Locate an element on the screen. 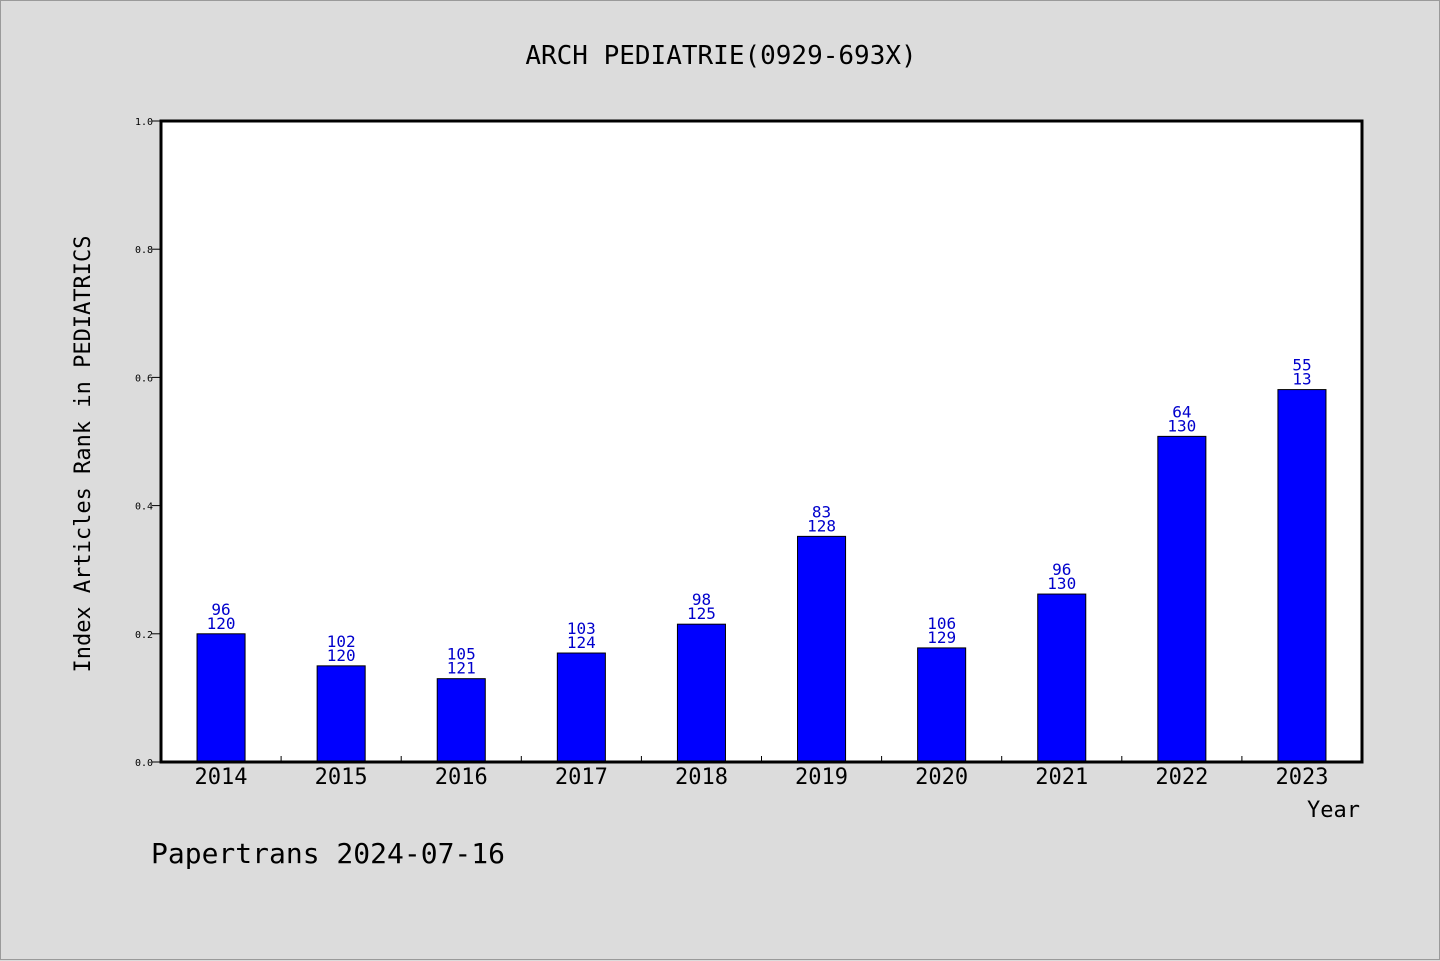 The width and height of the screenshot is (1440, 961). bar-label-bottom: 124 is located at coordinates (581, 642).